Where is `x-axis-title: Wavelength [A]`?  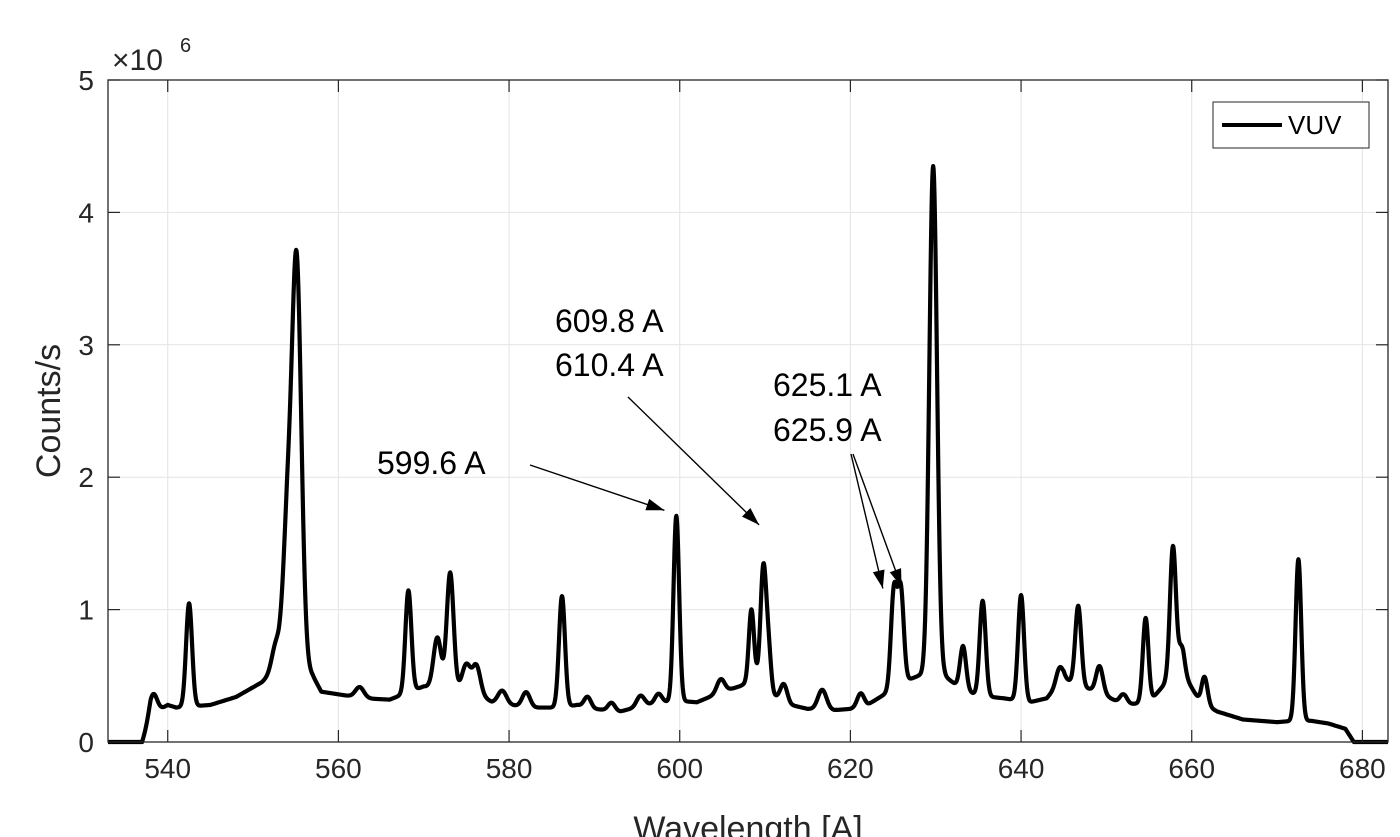
x-axis-title: Wavelength [A] is located at coordinates (747, 823).